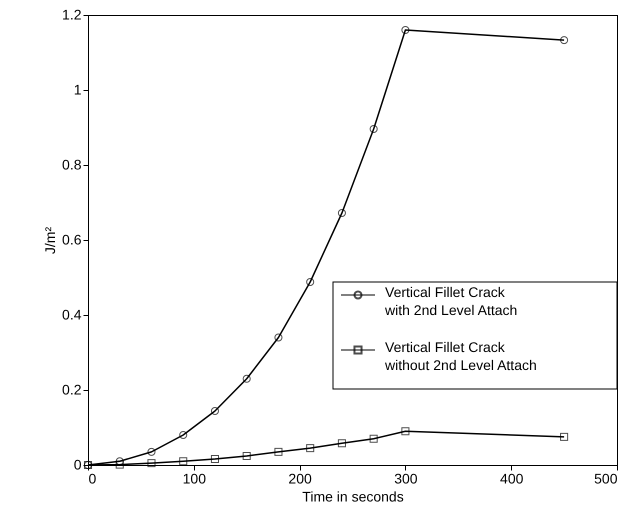  What do you see at coordinates (78, 90) in the screenshot?
I see `y-tick-label: 1` at bounding box center [78, 90].